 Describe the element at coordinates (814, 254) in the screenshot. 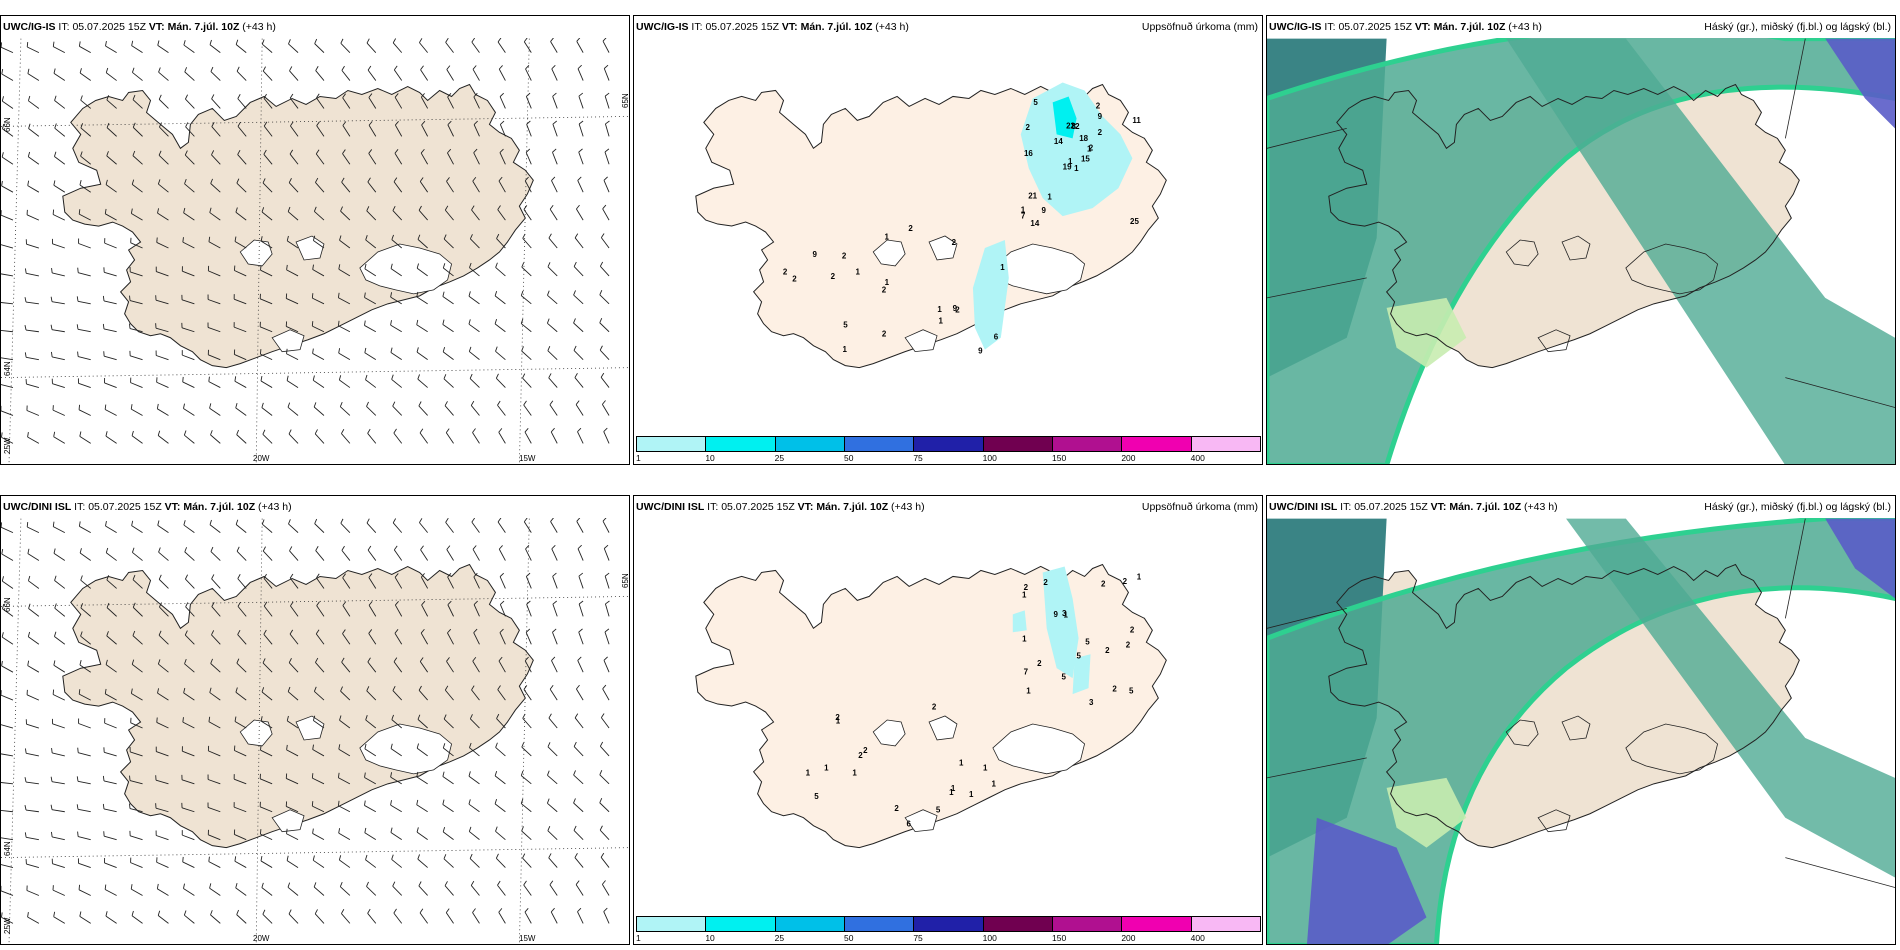

I see `precip-value: 9` at that location.